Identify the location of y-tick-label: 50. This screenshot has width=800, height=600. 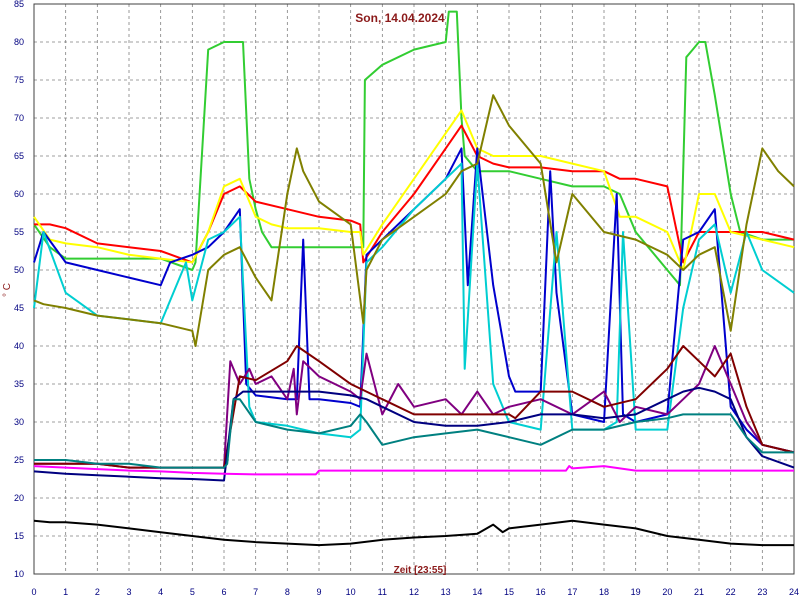
(19, 270).